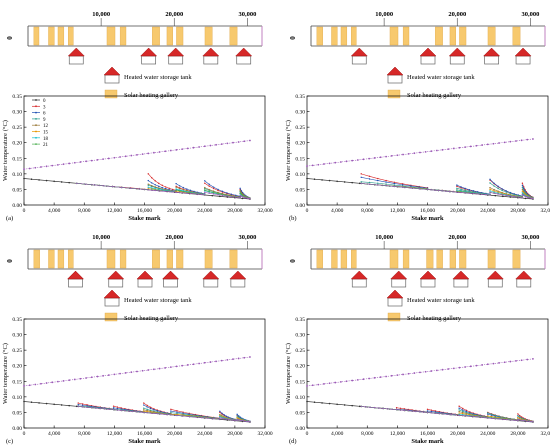 The width and height of the screenshot is (550, 448). Describe the element at coordinates (17, 398) in the screenshot. I see `y-tick-label: 0.10` at that location.